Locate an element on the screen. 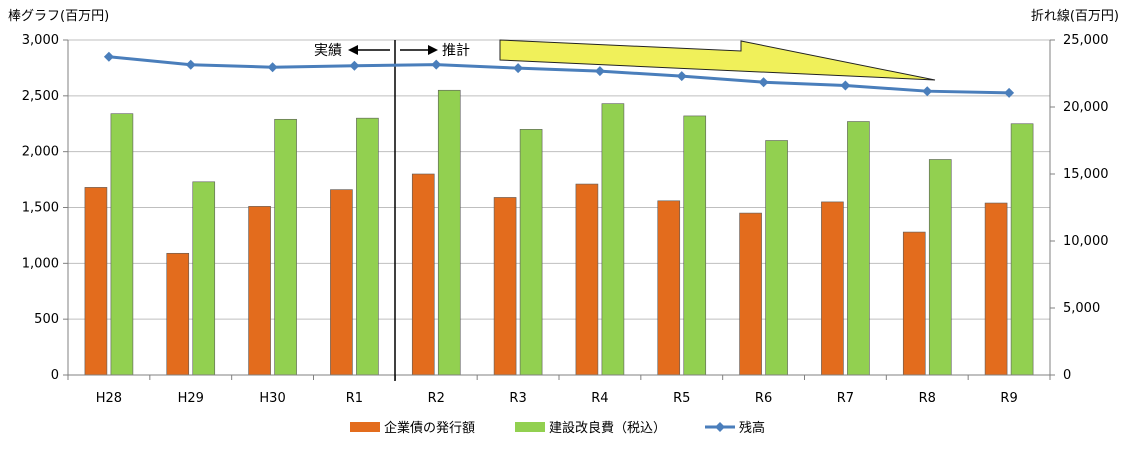 The height and width of the screenshot is (455, 1127). line-series is located at coordinates (559, 74).